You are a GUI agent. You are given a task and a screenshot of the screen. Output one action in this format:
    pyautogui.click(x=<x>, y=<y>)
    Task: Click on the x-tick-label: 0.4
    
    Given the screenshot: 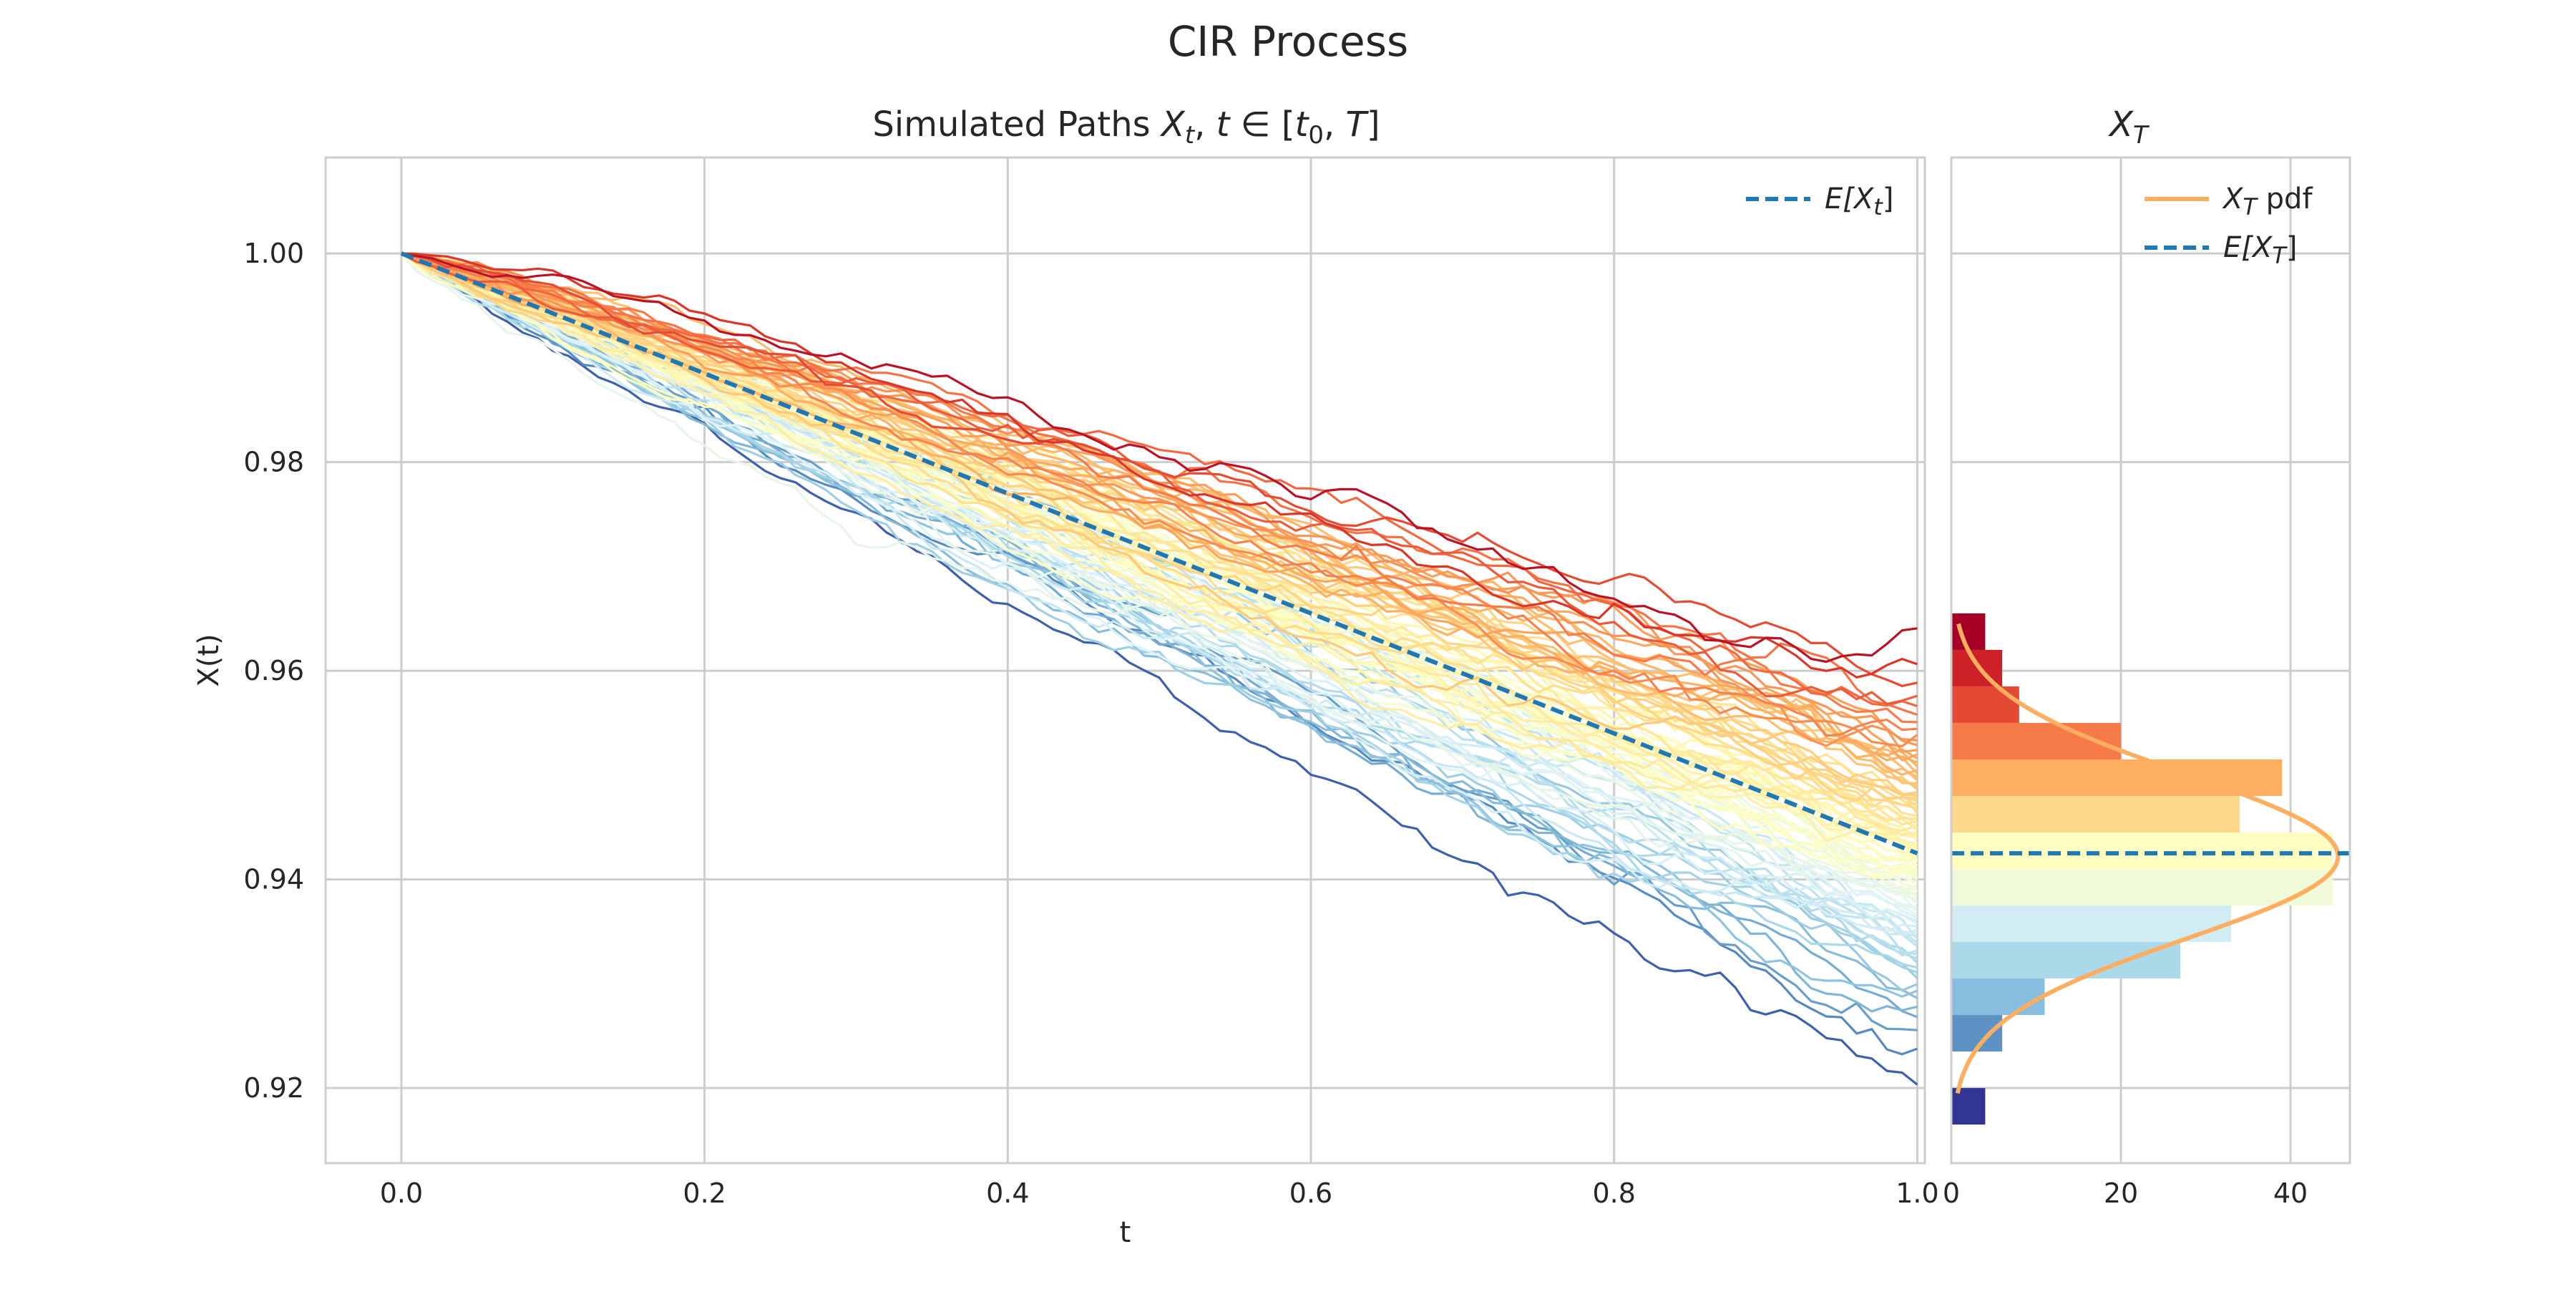 What is the action you would take?
    pyautogui.click(x=1007, y=1193)
    